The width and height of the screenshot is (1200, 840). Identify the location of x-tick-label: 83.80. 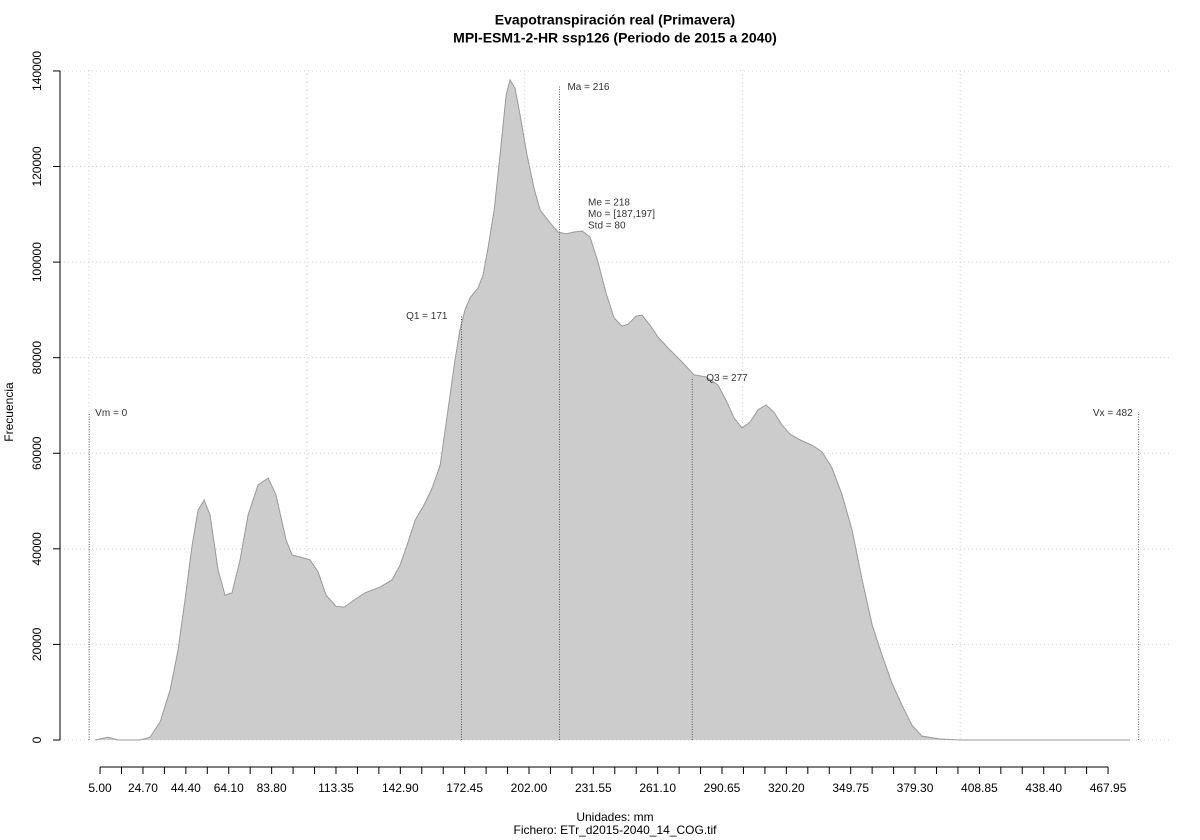
(272, 788).